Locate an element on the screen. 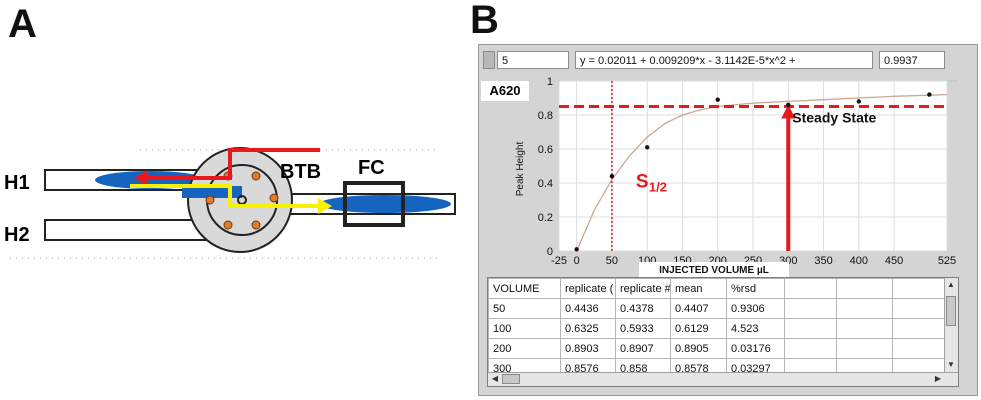  y-tick-label: 0 is located at coordinates (550, 252).